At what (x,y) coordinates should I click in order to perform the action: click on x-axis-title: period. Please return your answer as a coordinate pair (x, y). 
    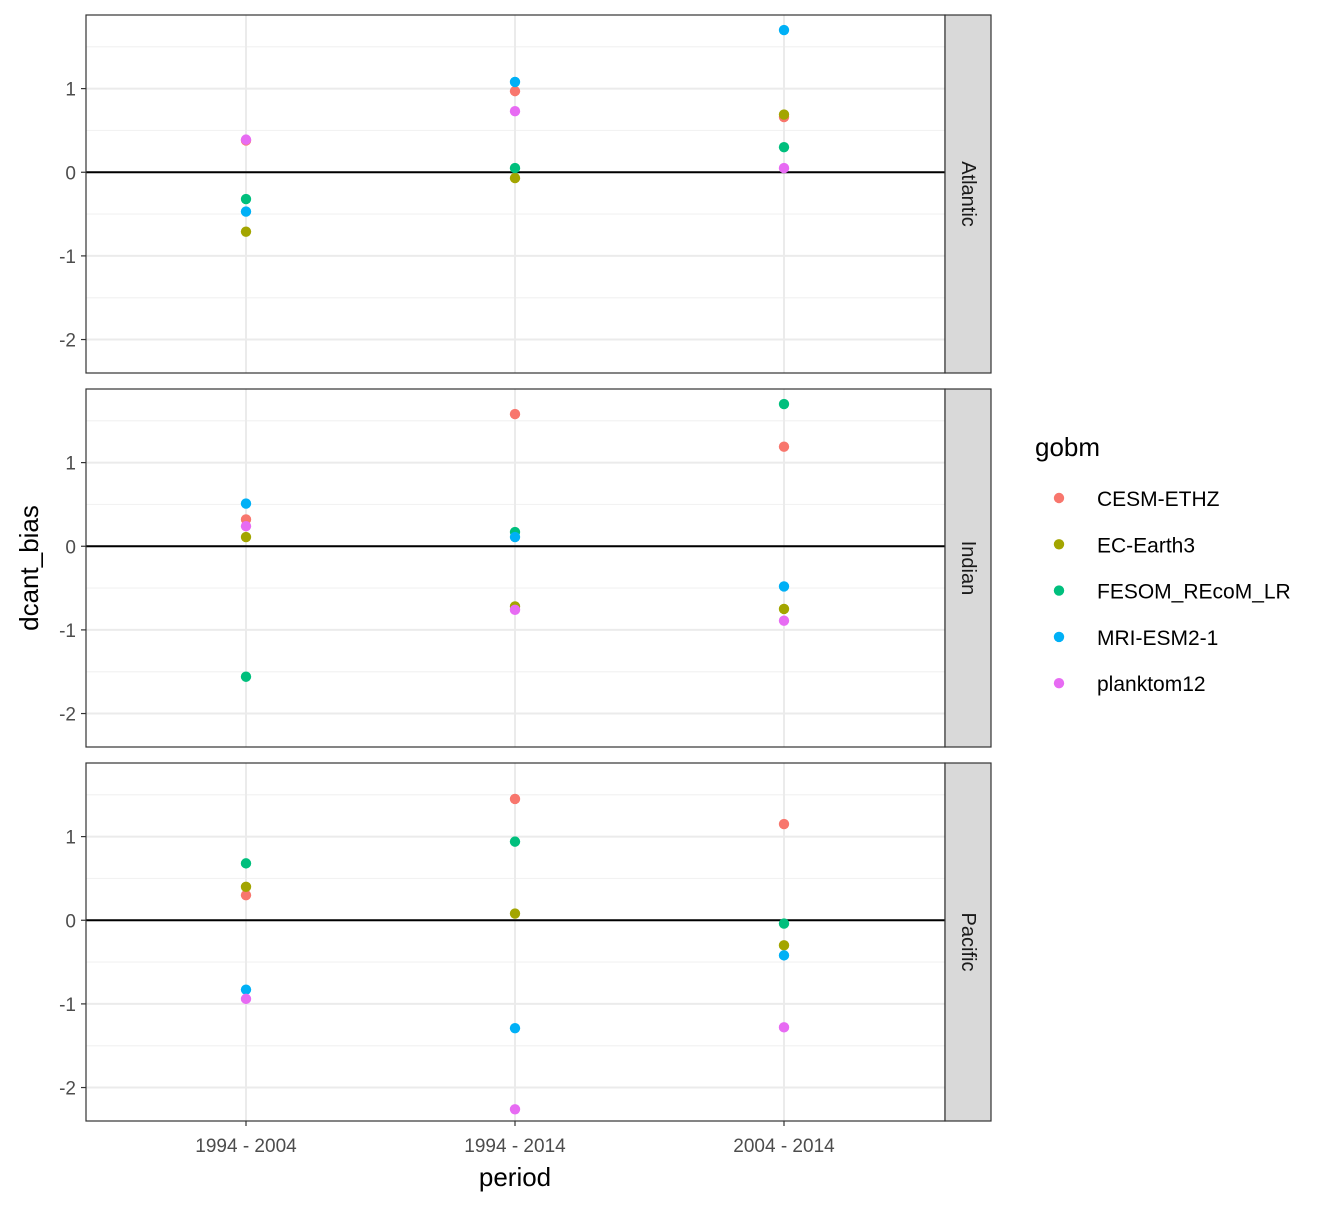
    Looking at the image, I should click on (515, 1177).